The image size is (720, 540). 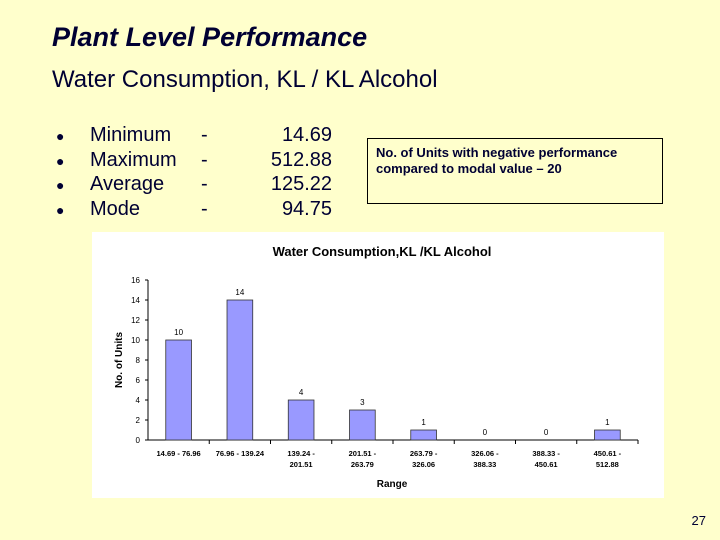 What do you see at coordinates (135, 340) in the screenshot?
I see `y-tick-label: 10` at bounding box center [135, 340].